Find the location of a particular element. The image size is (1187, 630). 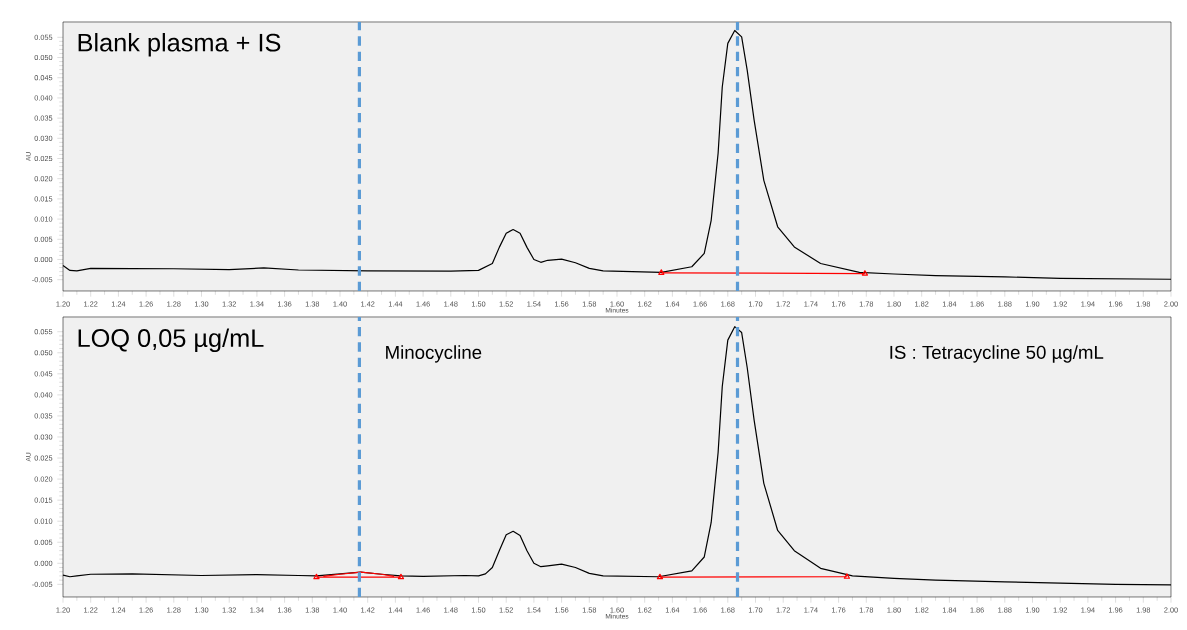

annotation: Minocycline is located at coordinates (434, 354).